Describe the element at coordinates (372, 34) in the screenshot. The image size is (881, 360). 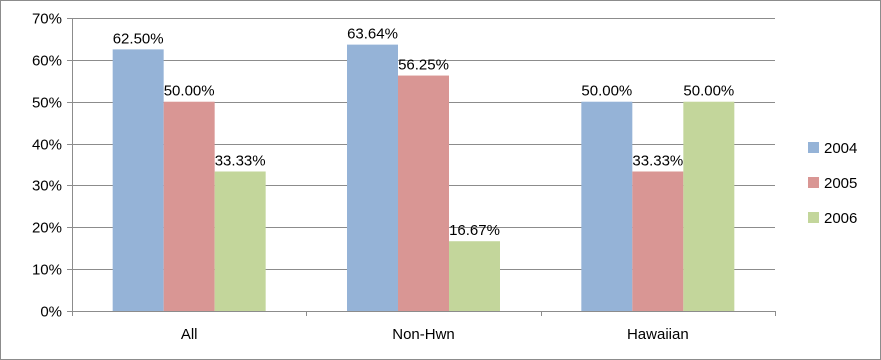
I see `data-label: 63.64%` at that location.